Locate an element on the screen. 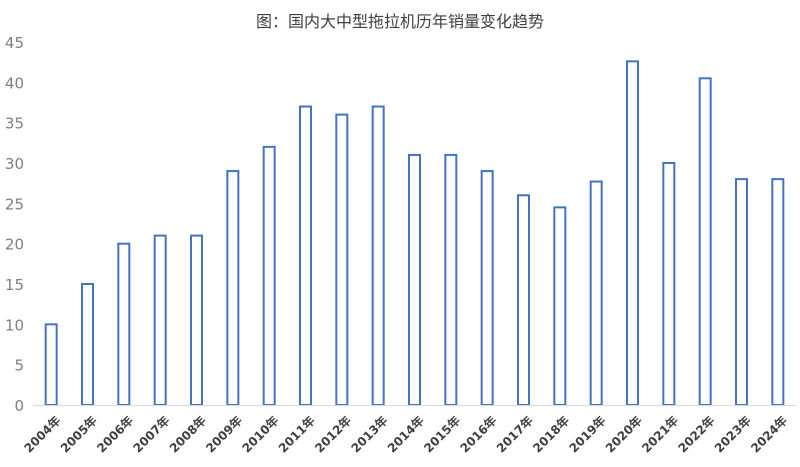 This screenshot has width=800, height=467. bar-2004年 is located at coordinates (51, 364).